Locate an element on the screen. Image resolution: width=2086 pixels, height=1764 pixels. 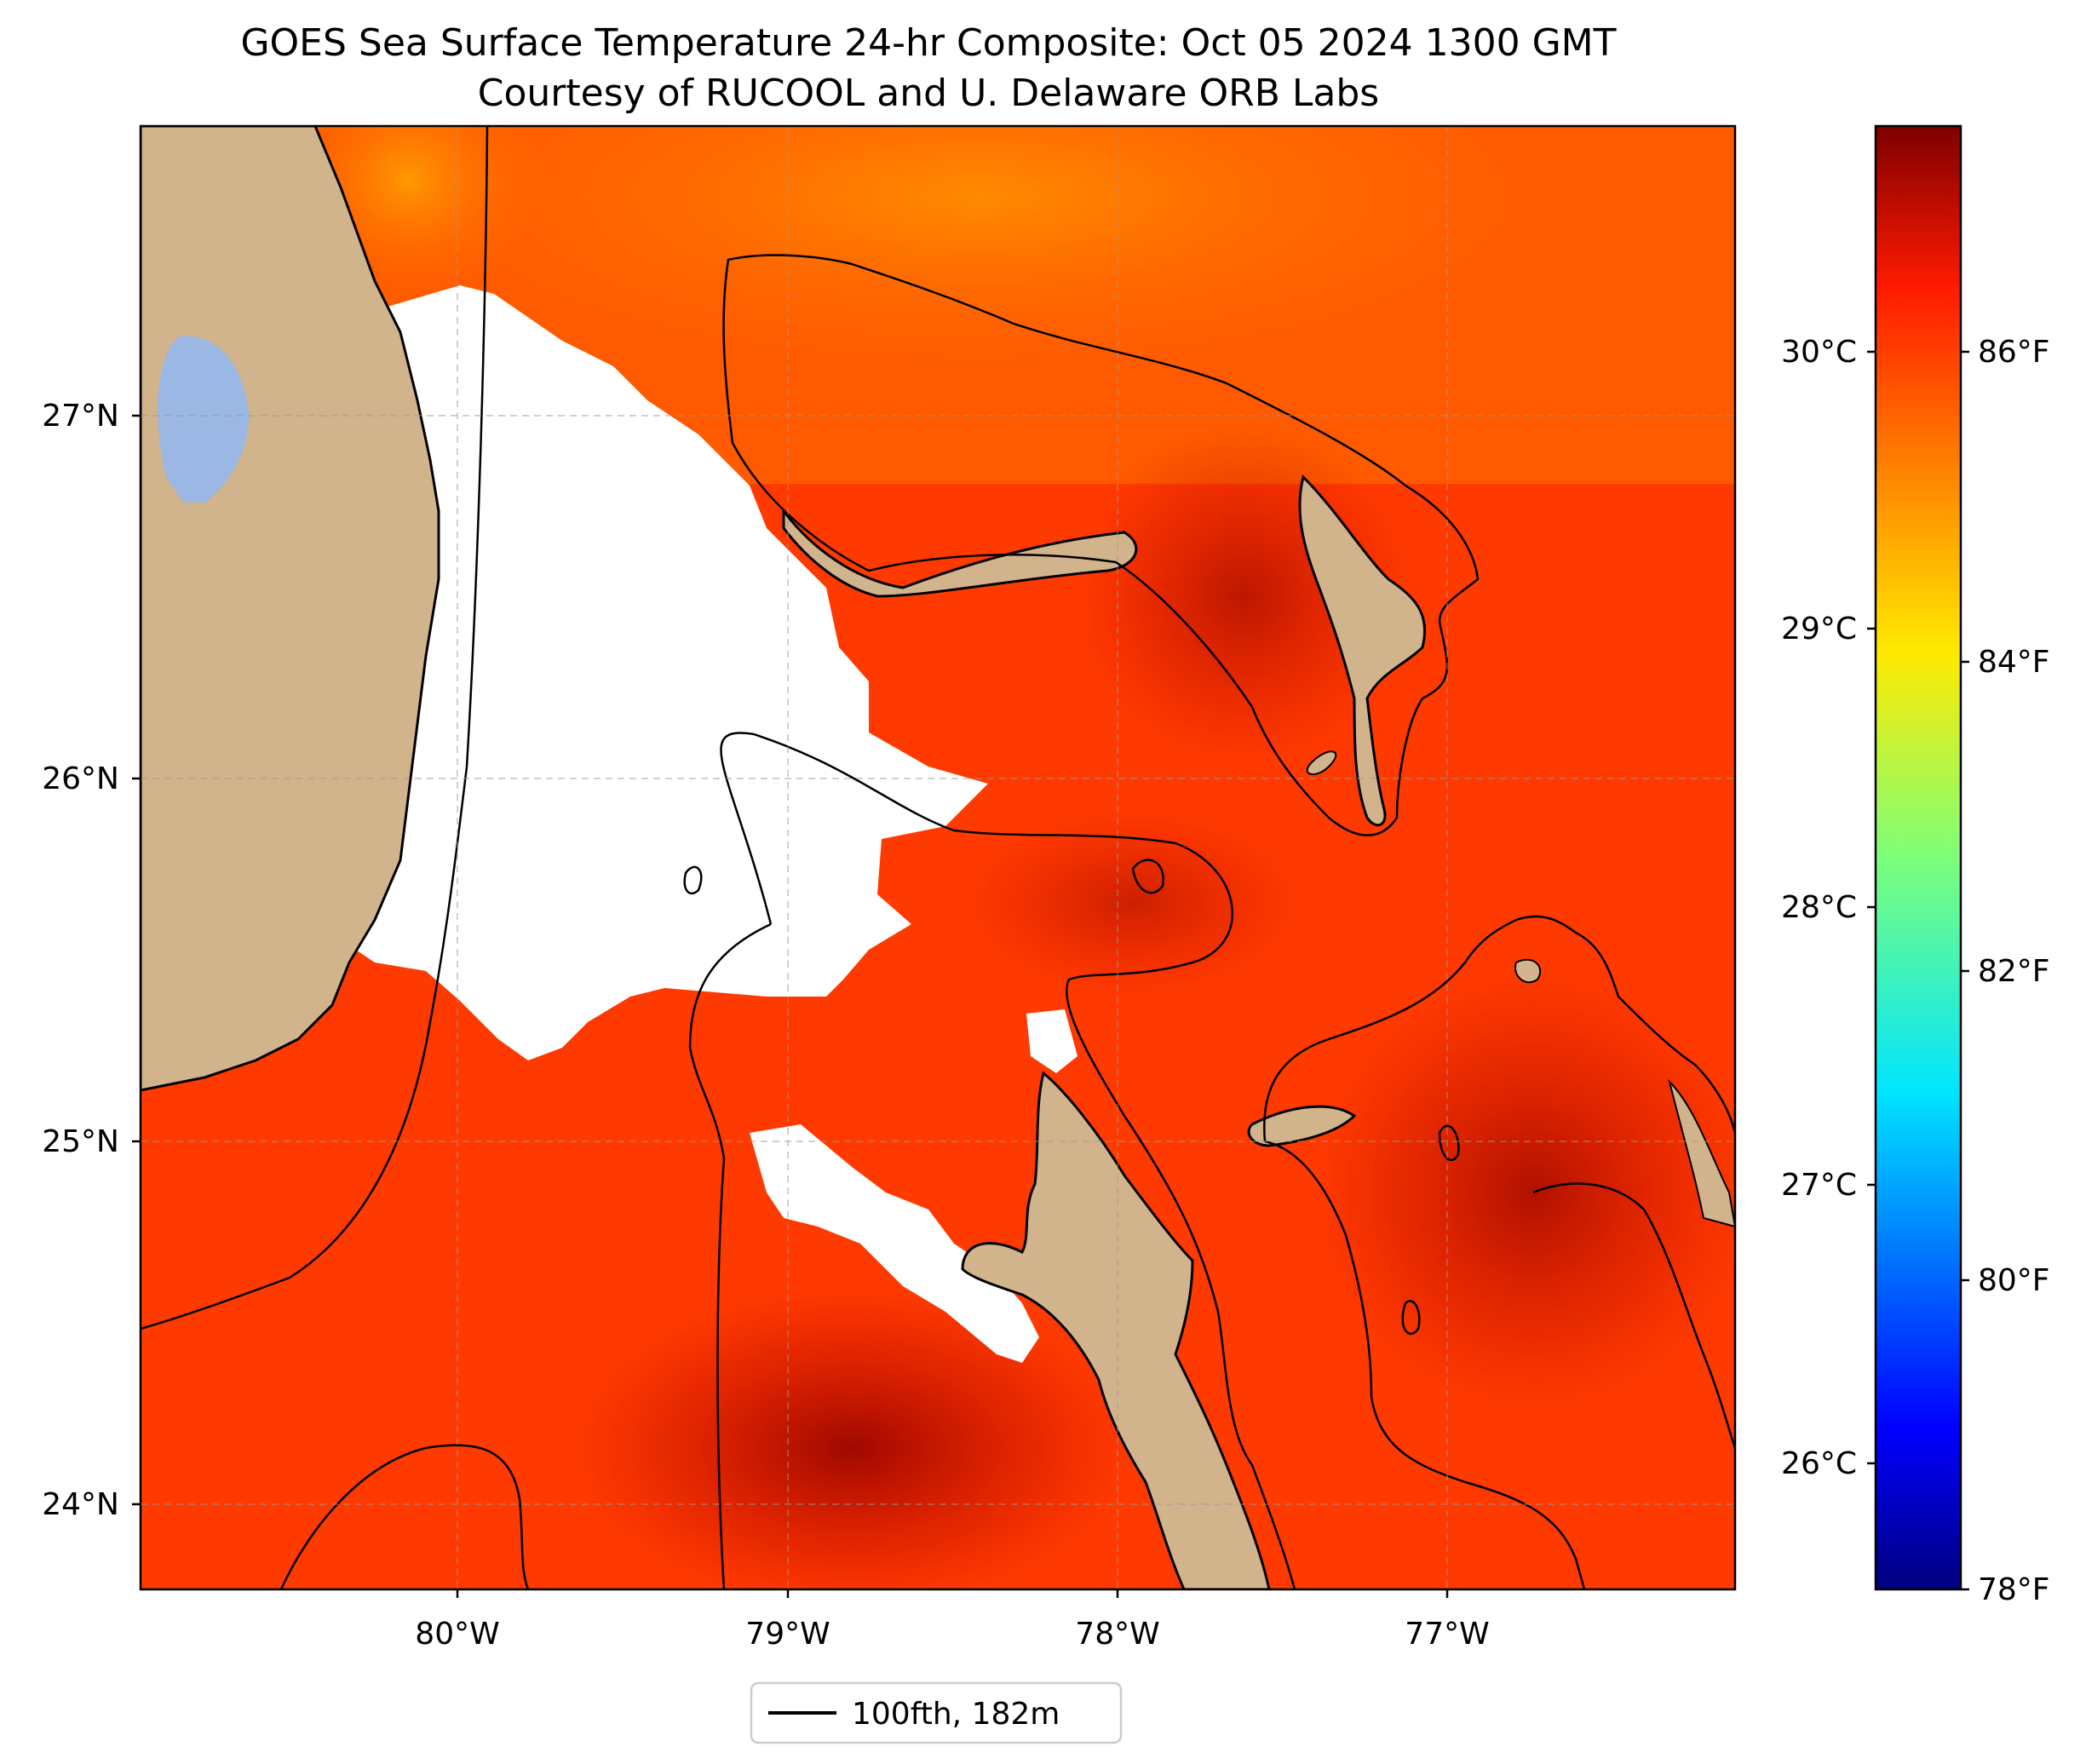
colorbar-label-30c: 30°C is located at coordinates (1819, 352).